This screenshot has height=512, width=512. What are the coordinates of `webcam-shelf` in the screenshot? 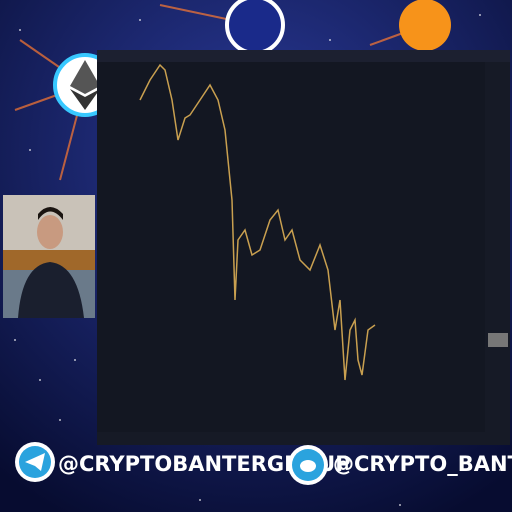 It's located at (49, 260).